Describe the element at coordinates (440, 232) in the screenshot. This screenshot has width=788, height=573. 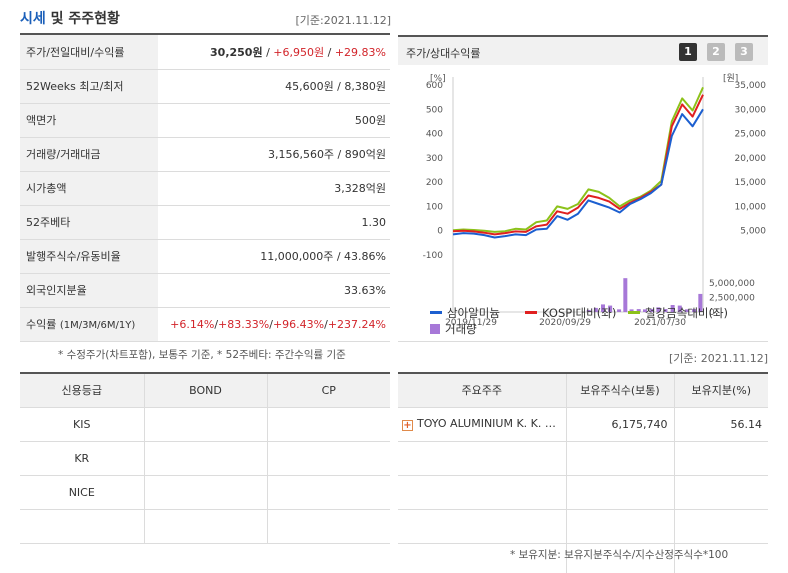
I see `left-tick-label: 0` at that location.